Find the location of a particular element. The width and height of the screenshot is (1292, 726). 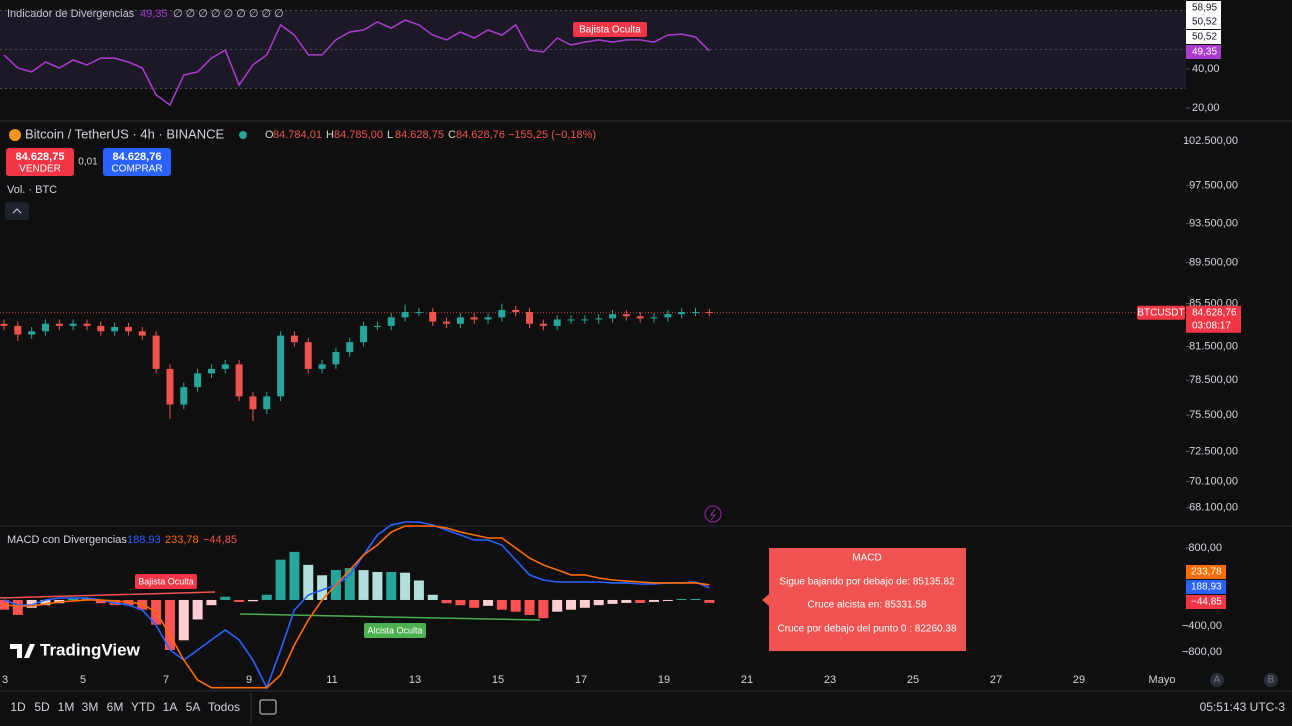

ohlc-value: 84.628,75 is located at coordinates (419, 135).